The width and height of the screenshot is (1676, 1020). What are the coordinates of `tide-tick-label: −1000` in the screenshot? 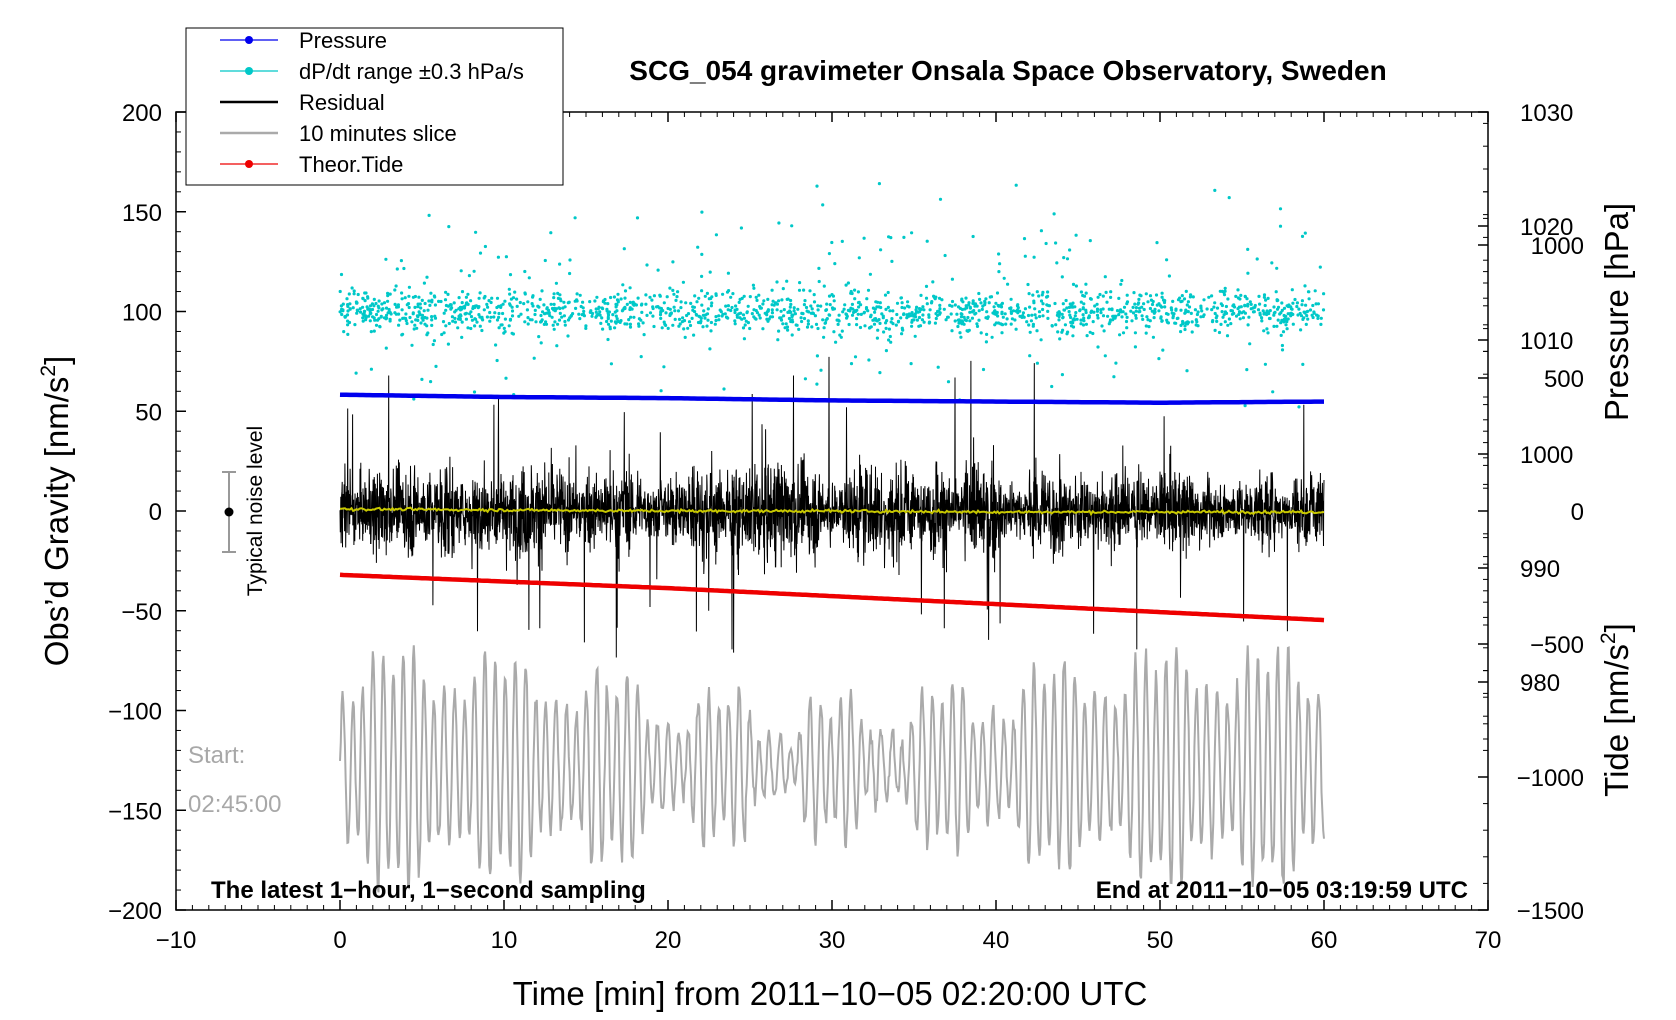 It's located at (1550, 778).